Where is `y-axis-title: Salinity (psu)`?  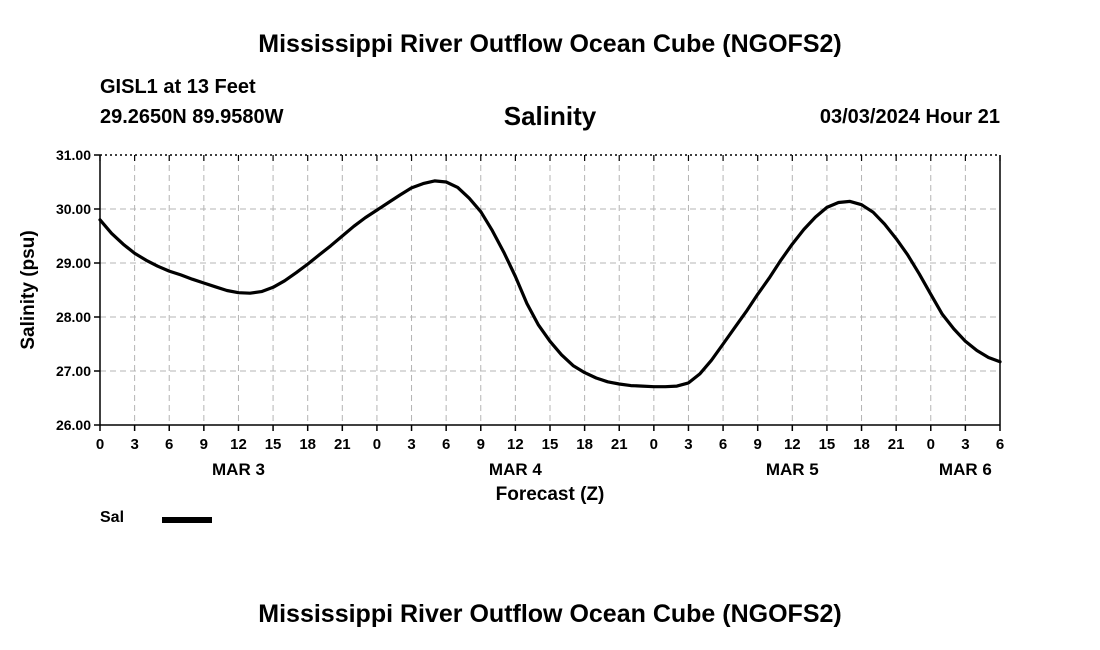 y-axis-title: Salinity (psu) is located at coordinates (28, 289).